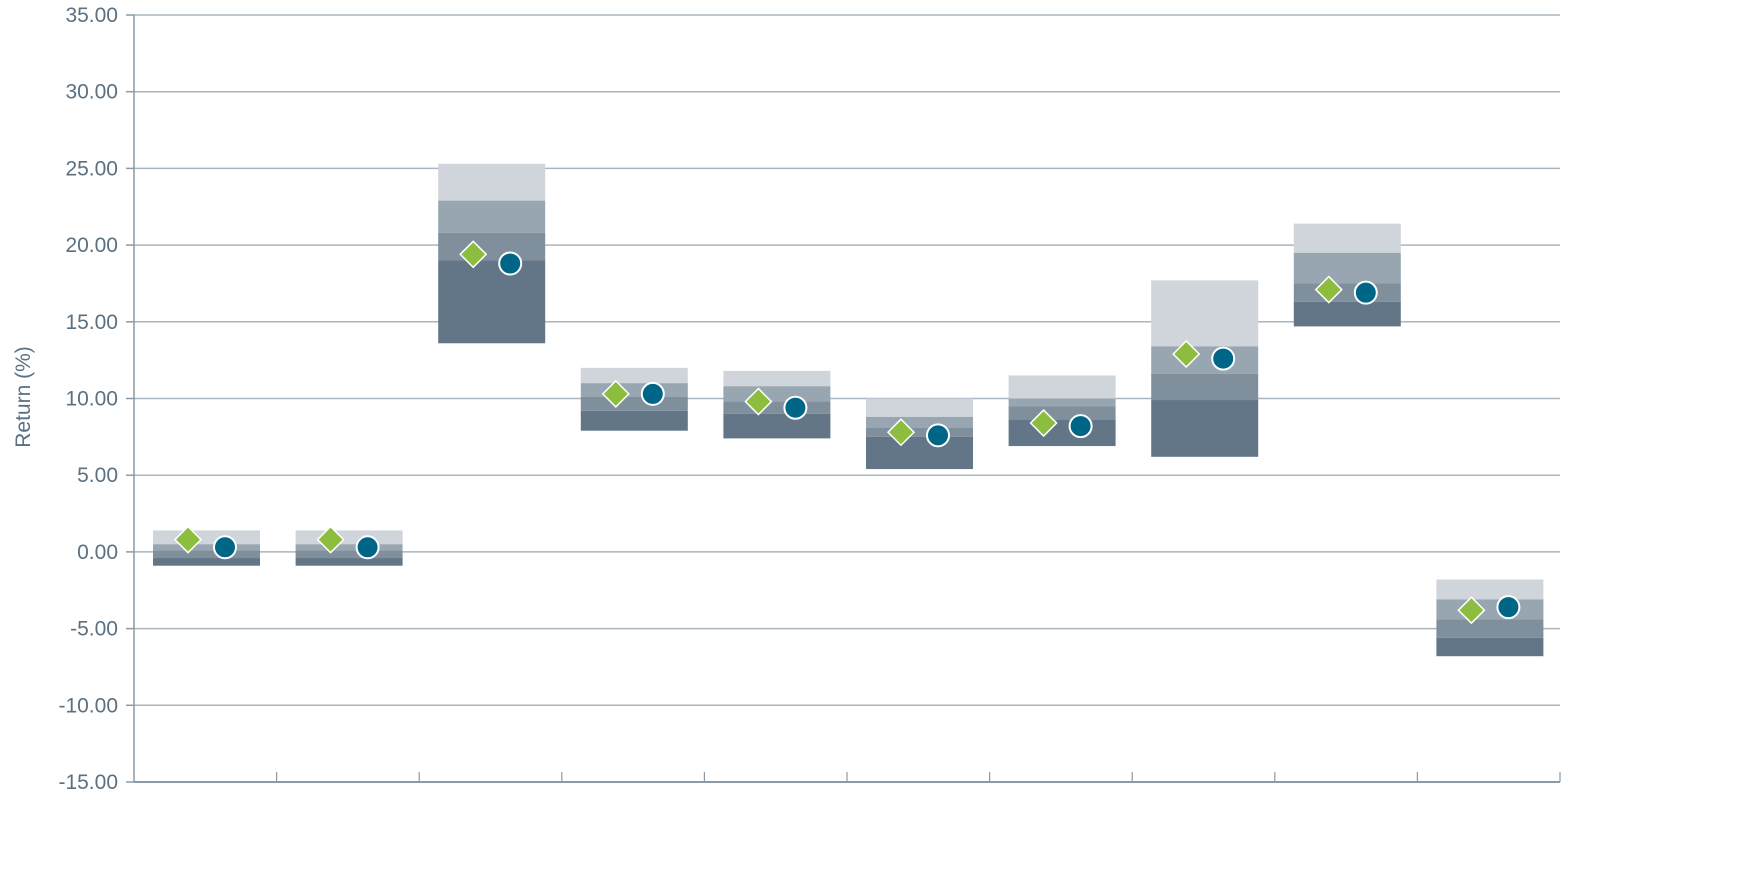 The width and height of the screenshot is (1739, 877). What do you see at coordinates (88, 705) in the screenshot?
I see `y-tick-label: -10.00` at bounding box center [88, 705].